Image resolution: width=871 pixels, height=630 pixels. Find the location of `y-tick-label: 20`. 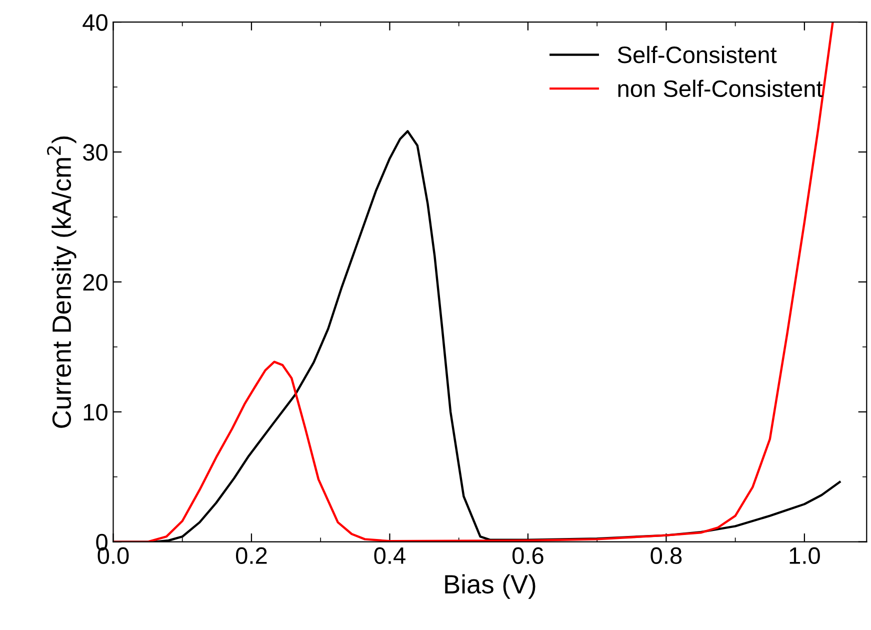

y-tick-label: 20 is located at coordinates (95, 282).